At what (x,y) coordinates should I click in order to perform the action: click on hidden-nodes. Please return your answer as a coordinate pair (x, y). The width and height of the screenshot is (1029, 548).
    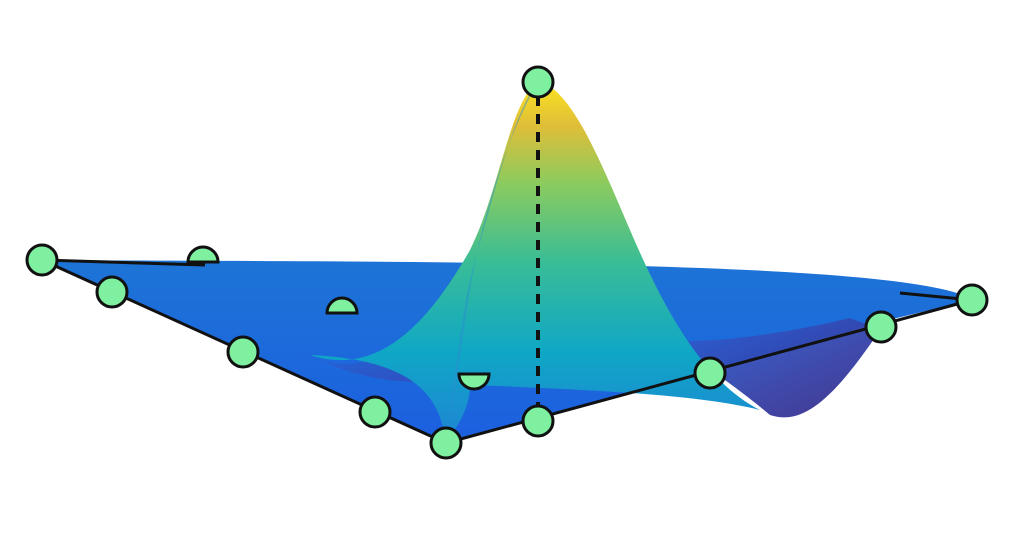
    Looking at the image, I should click on (338, 318).